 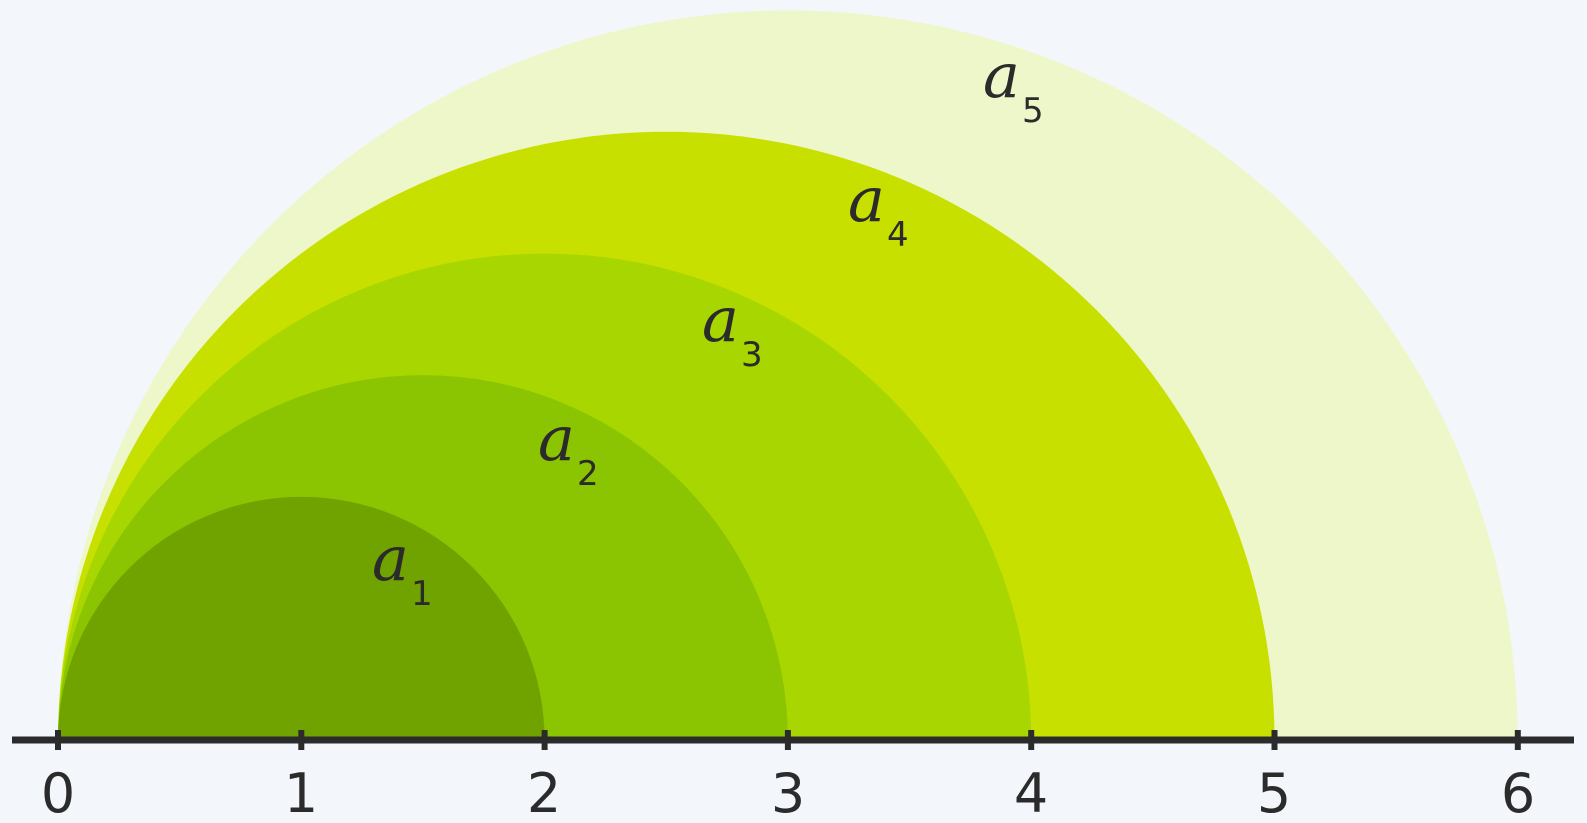 What do you see at coordinates (556, 438) in the screenshot?
I see `label-a2-base: a` at bounding box center [556, 438].